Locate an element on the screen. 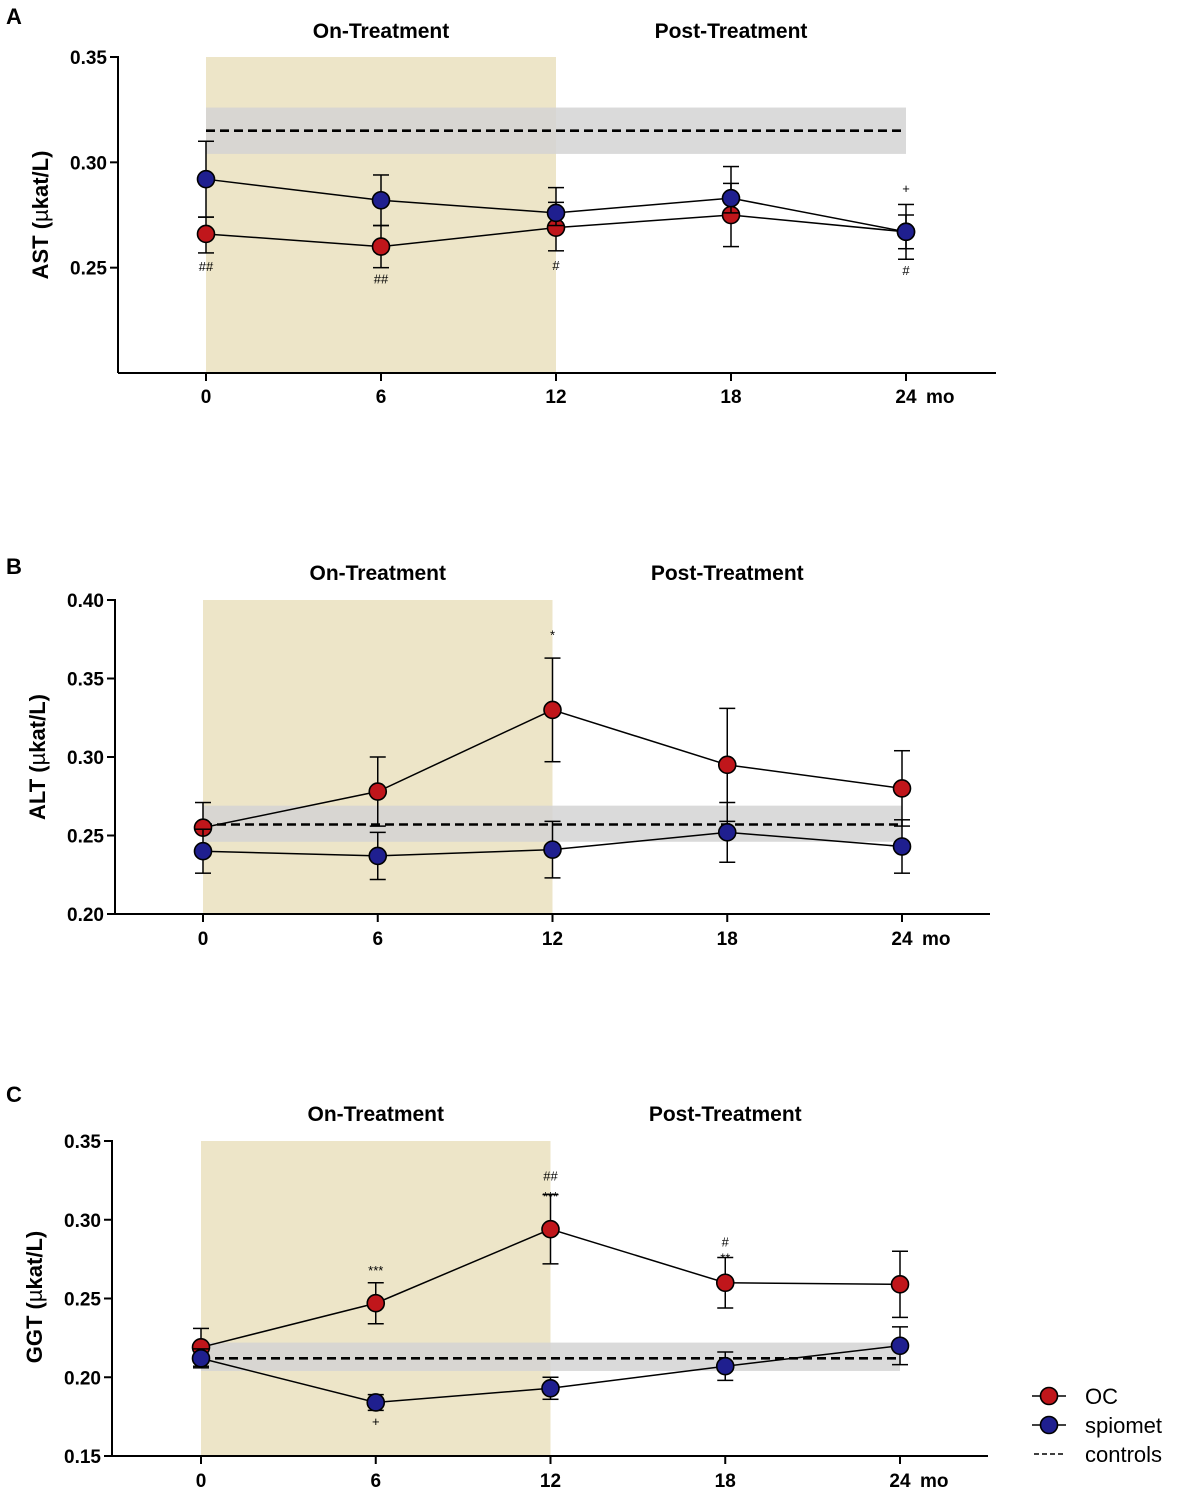 The height and width of the screenshot is (1496, 1181). legend-item-oc: OC is located at coordinates (1075, 1396).